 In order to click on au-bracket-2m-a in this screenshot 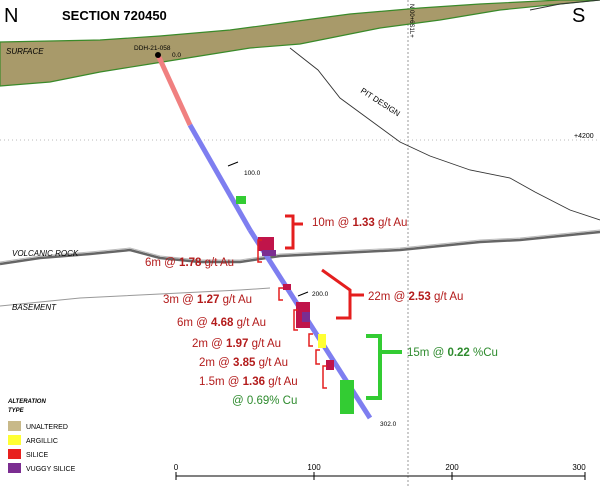, I will do `click(310, 340)`.